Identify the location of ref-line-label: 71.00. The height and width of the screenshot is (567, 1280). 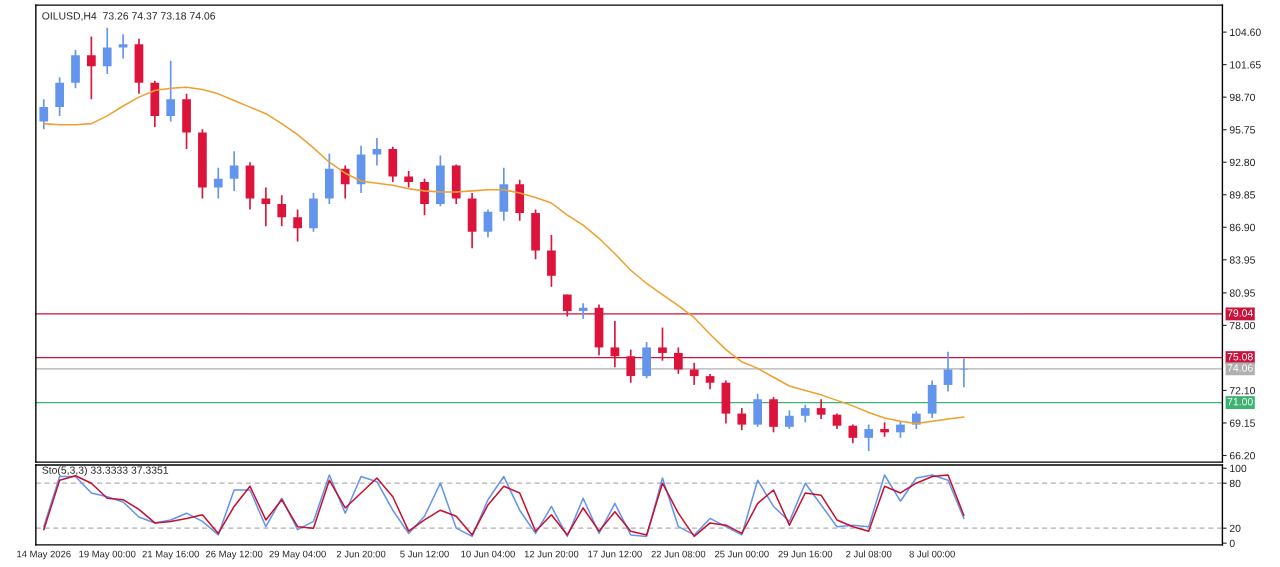
(1240, 401).